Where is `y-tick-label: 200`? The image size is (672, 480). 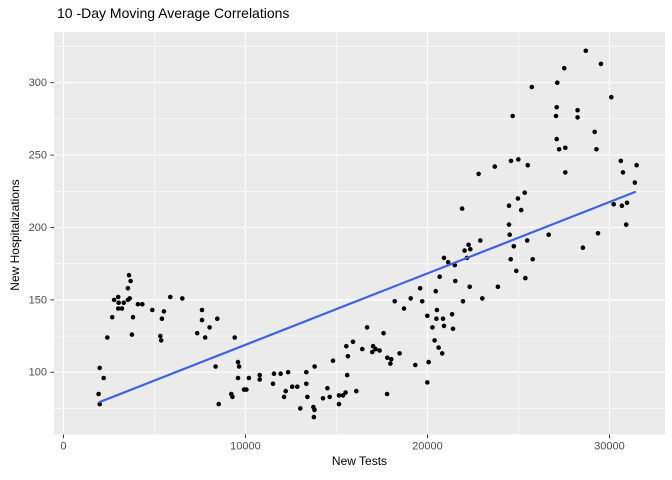 y-tick-label: 200 is located at coordinates (38, 228).